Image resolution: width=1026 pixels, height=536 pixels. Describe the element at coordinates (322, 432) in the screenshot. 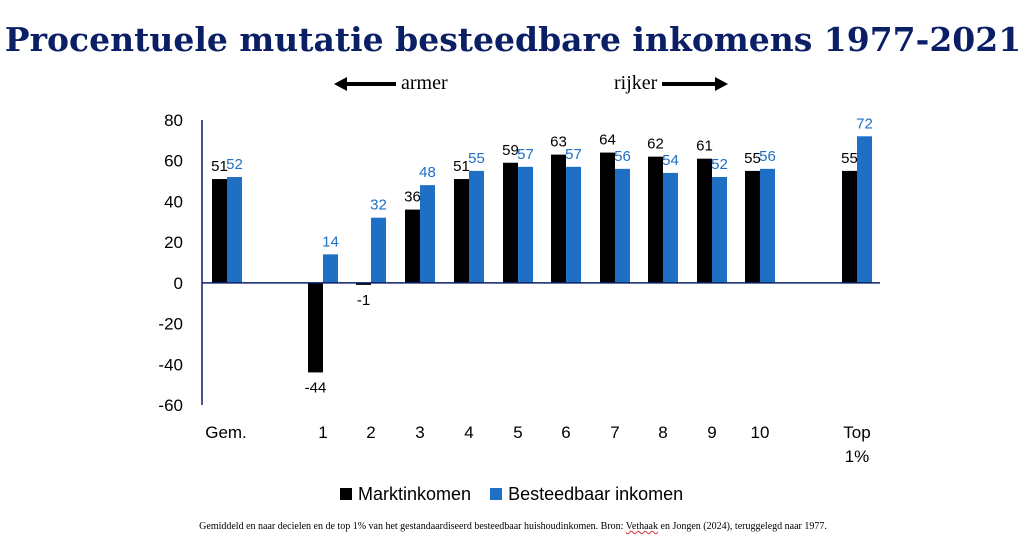

I see `x-tick-label: 1` at that location.